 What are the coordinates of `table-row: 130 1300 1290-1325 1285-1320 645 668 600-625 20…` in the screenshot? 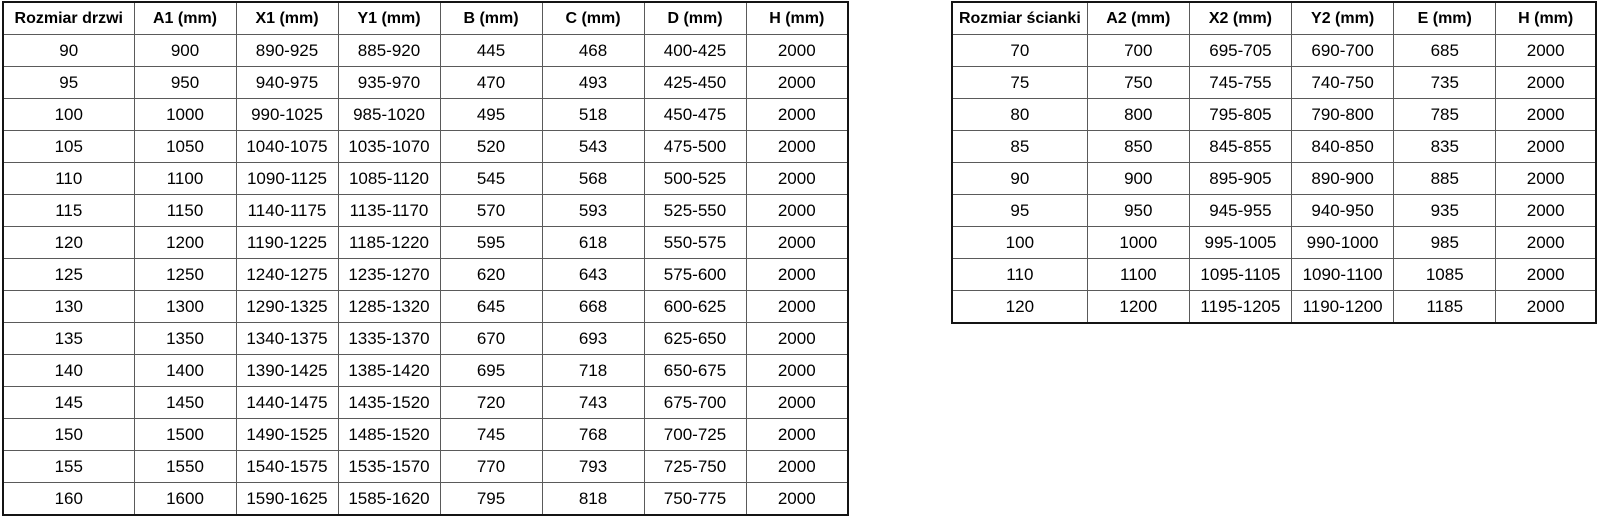 It's located at (425, 306).